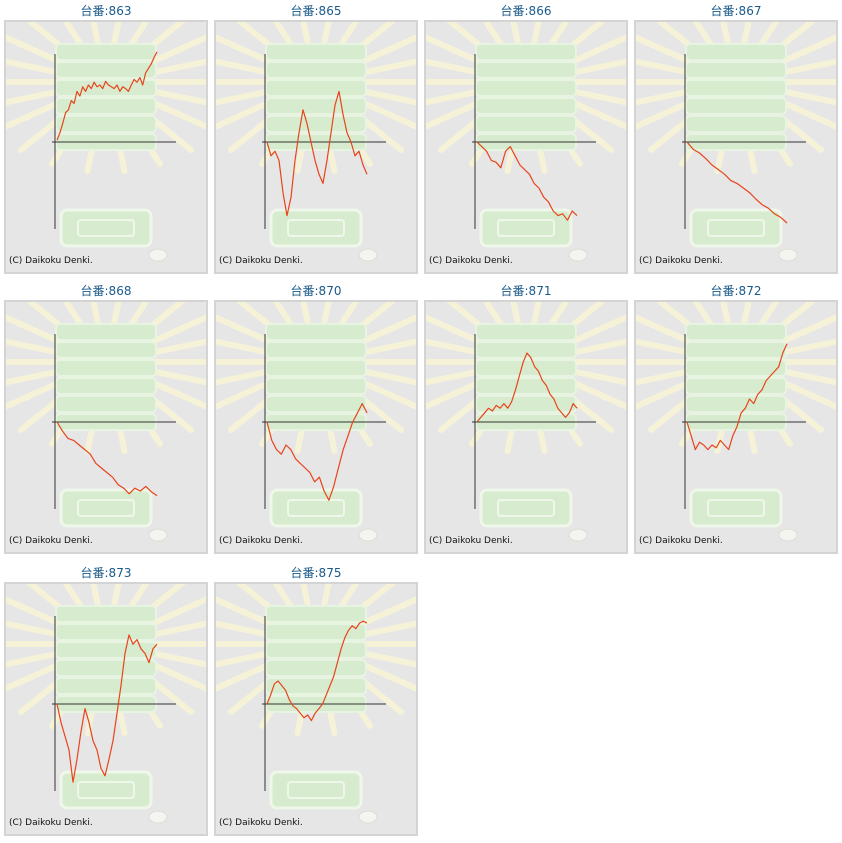  Describe the element at coordinates (106, 573) in the screenshot. I see `machine-number-label: 台番:873` at that location.